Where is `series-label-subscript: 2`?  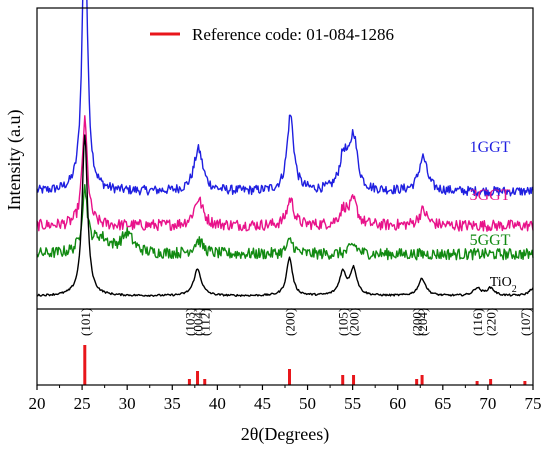 series-label-subscript: 2 is located at coordinates (514, 289).